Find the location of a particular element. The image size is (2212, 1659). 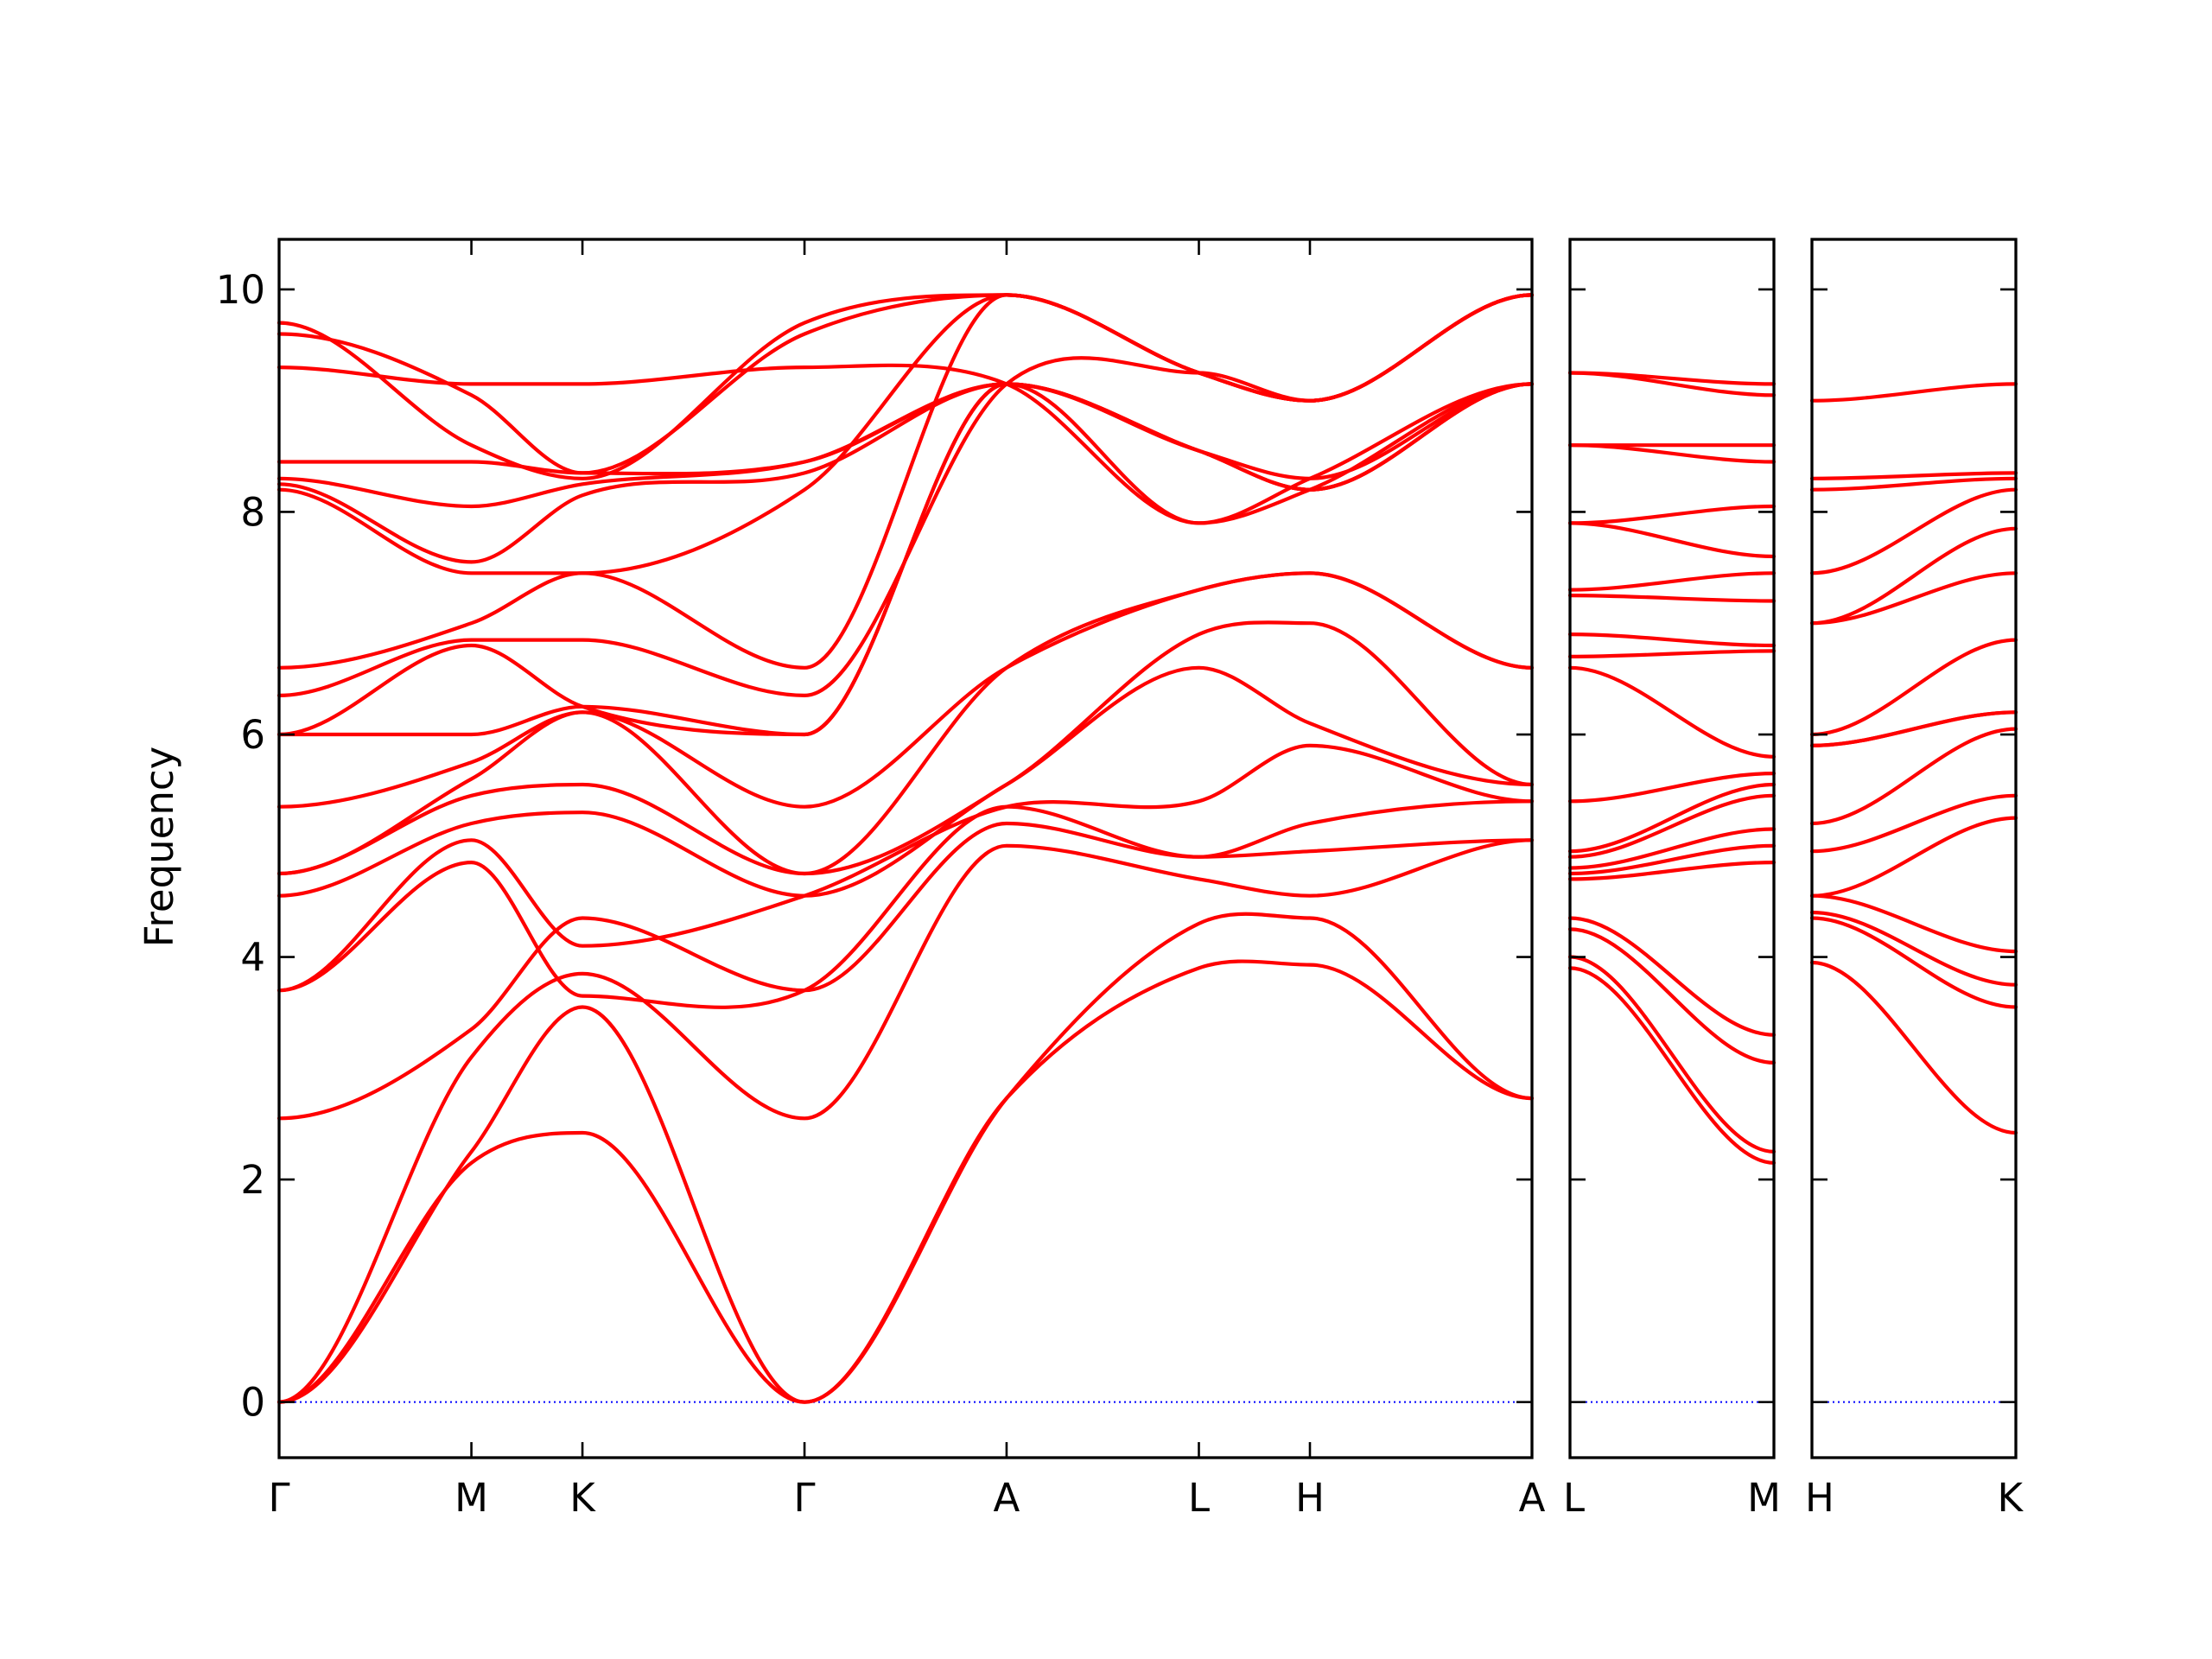

y-axis-label: Frequency is located at coordinates (159, 847).